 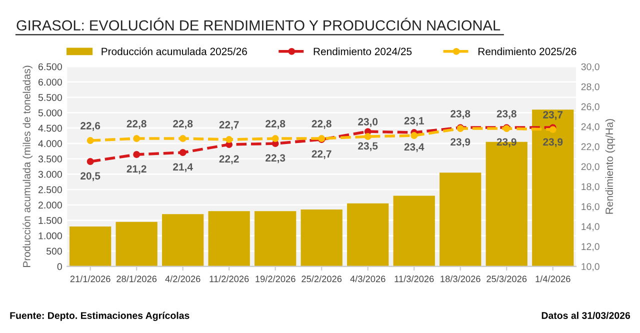 What do you see at coordinates (59, 266) in the screenshot?
I see `y-tick-label: 0` at bounding box center [59, 266].